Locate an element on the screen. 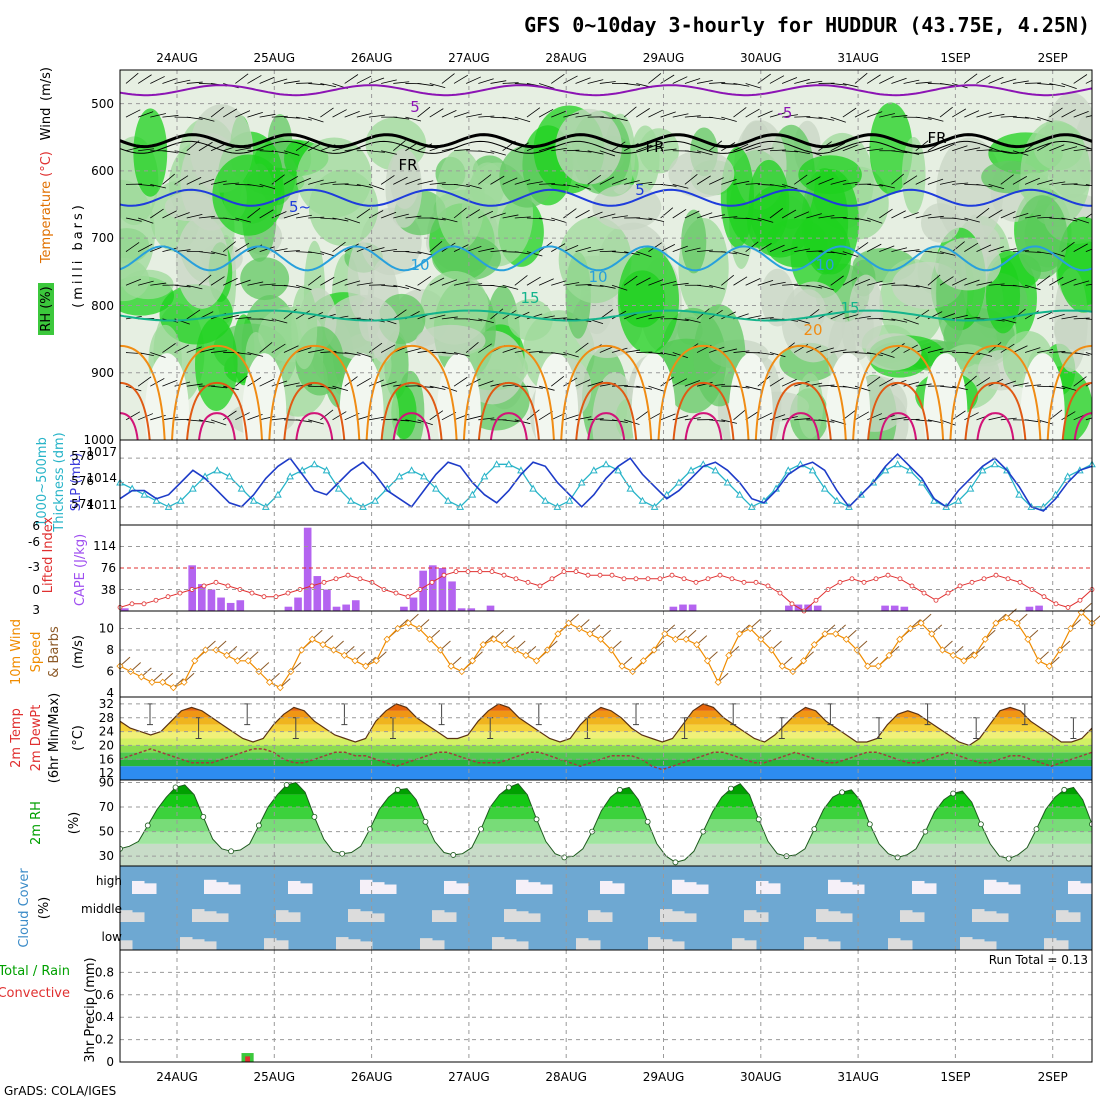  panel-frame is located at coordinates (606, 1006).